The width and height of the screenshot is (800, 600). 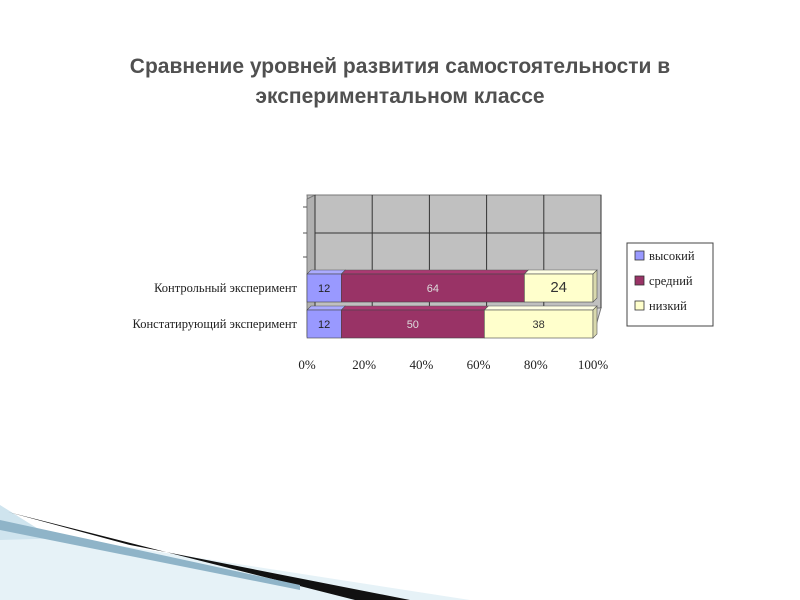 I want to click on data-label: 64, so click(x=433, y=289).